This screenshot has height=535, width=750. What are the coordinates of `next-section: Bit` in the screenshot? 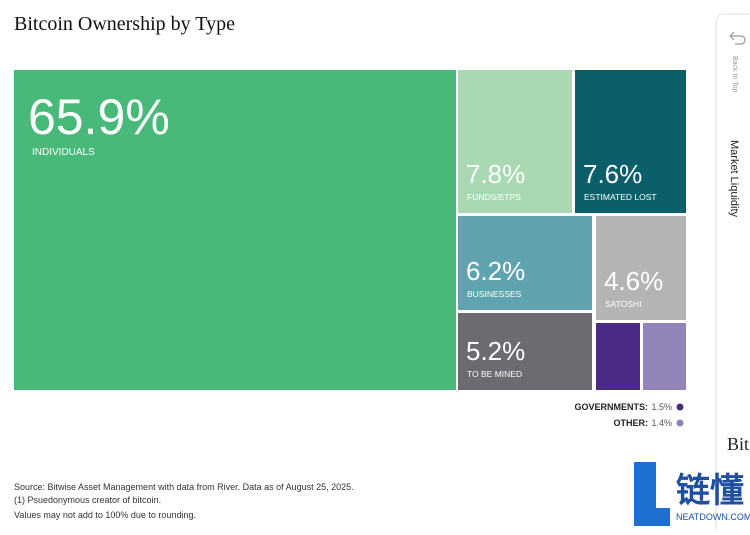 It's located at (738, 444).